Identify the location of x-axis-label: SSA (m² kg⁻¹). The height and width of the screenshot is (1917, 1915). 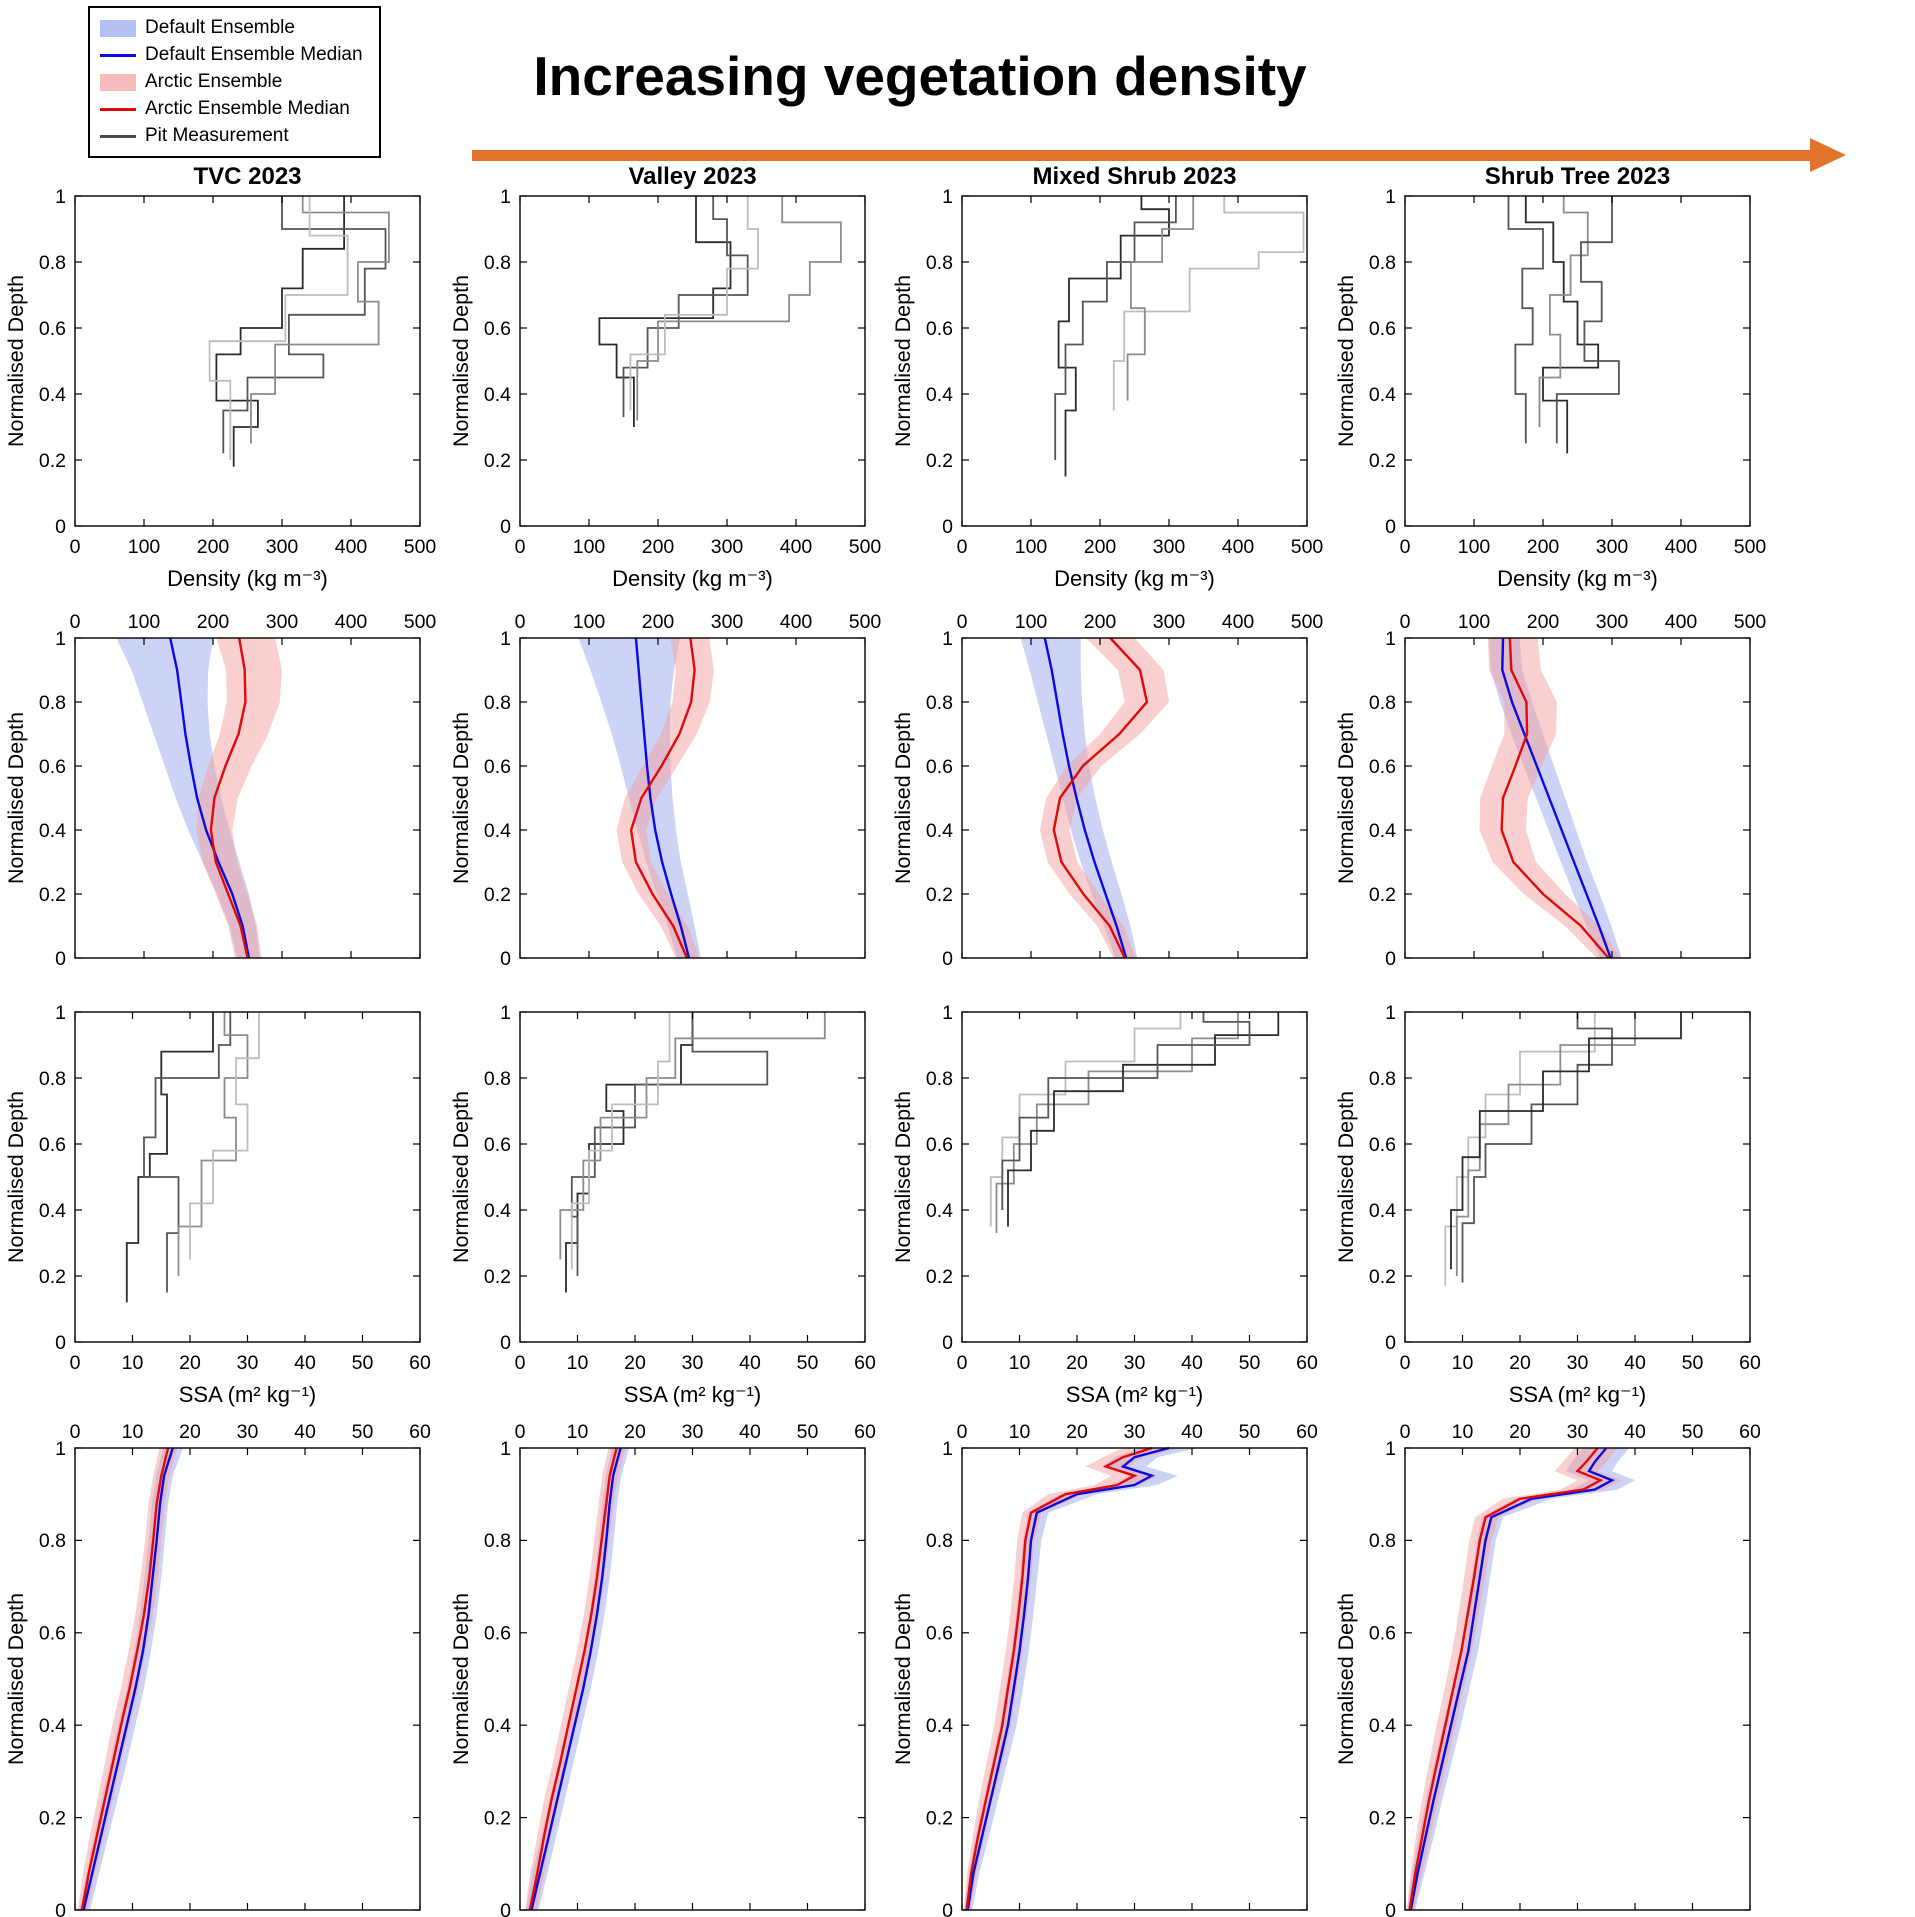
(248, 1394).